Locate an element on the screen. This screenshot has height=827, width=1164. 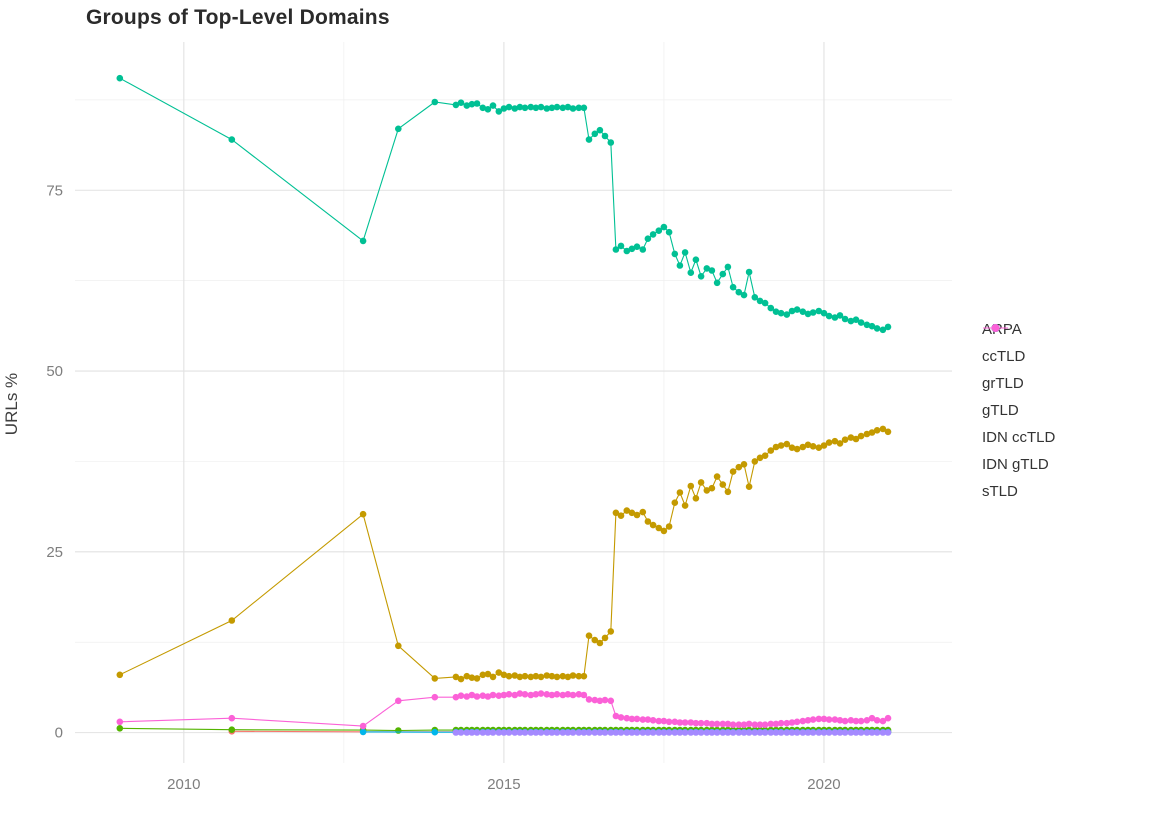
y-tick-label: 50 is located at coordinates (54, 371).